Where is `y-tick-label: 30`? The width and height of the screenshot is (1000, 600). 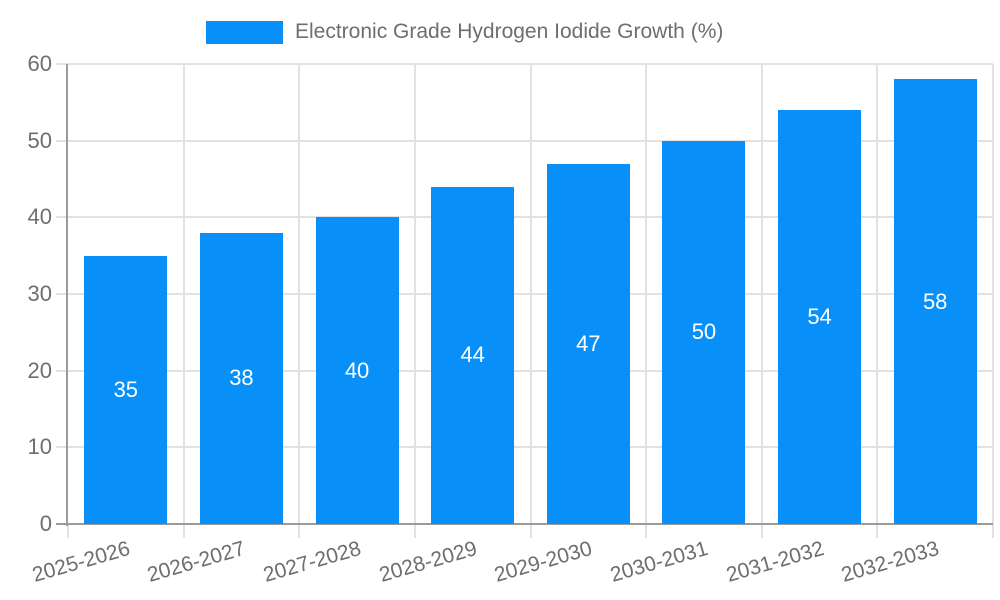 y-tick-label: 30 is located at coordinates (39, 293).